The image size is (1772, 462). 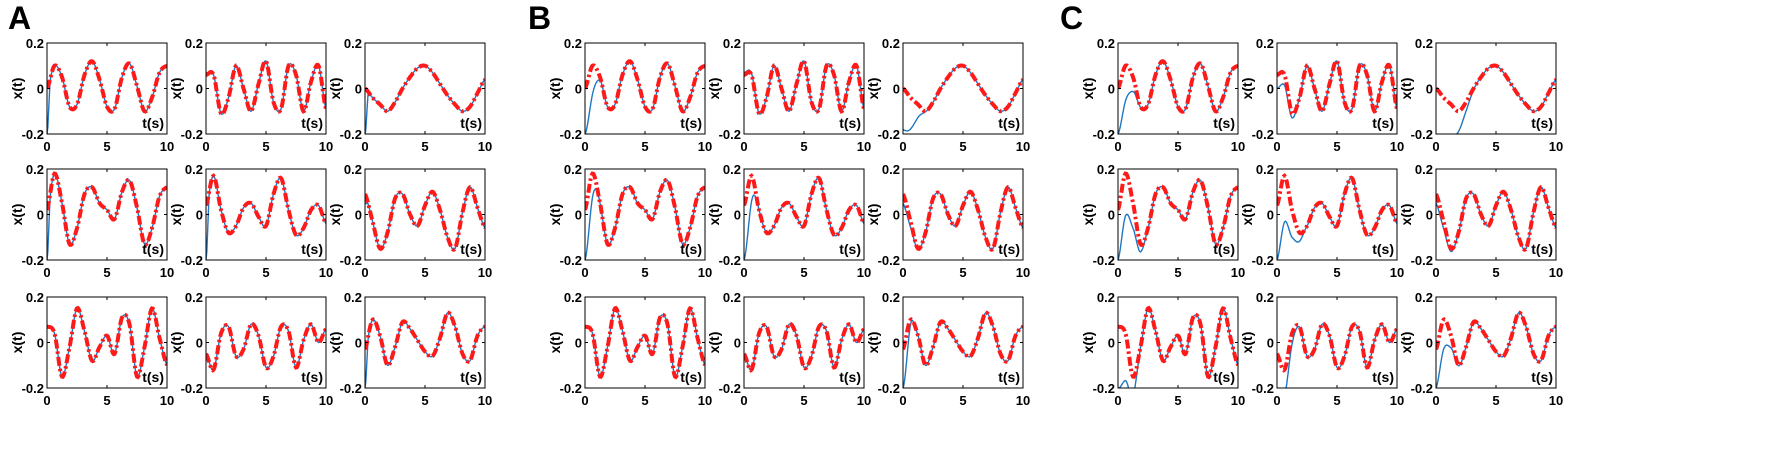 I want to click on subplot-r1c2: 0 5 10-0.200.2t(s)x(t), so click(x=1321, y=95).